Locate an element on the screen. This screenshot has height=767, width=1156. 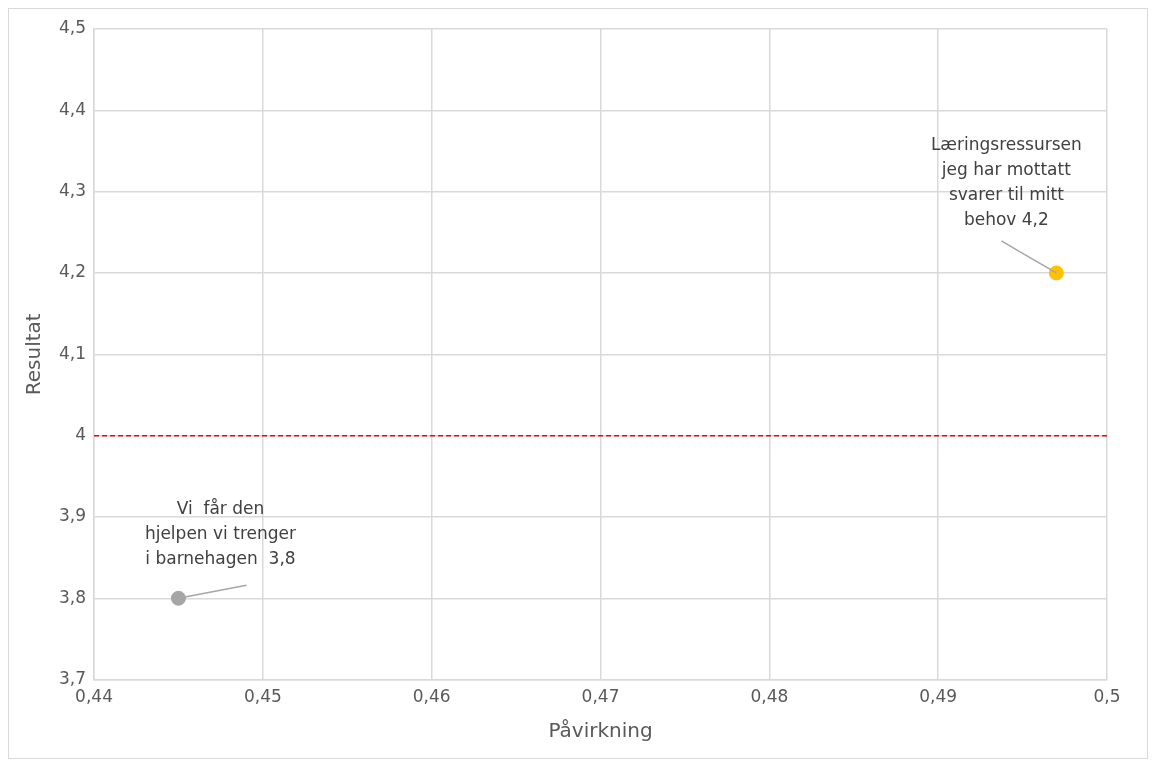
x-tick-label: 0,47 is located at coordinates (600, 696).